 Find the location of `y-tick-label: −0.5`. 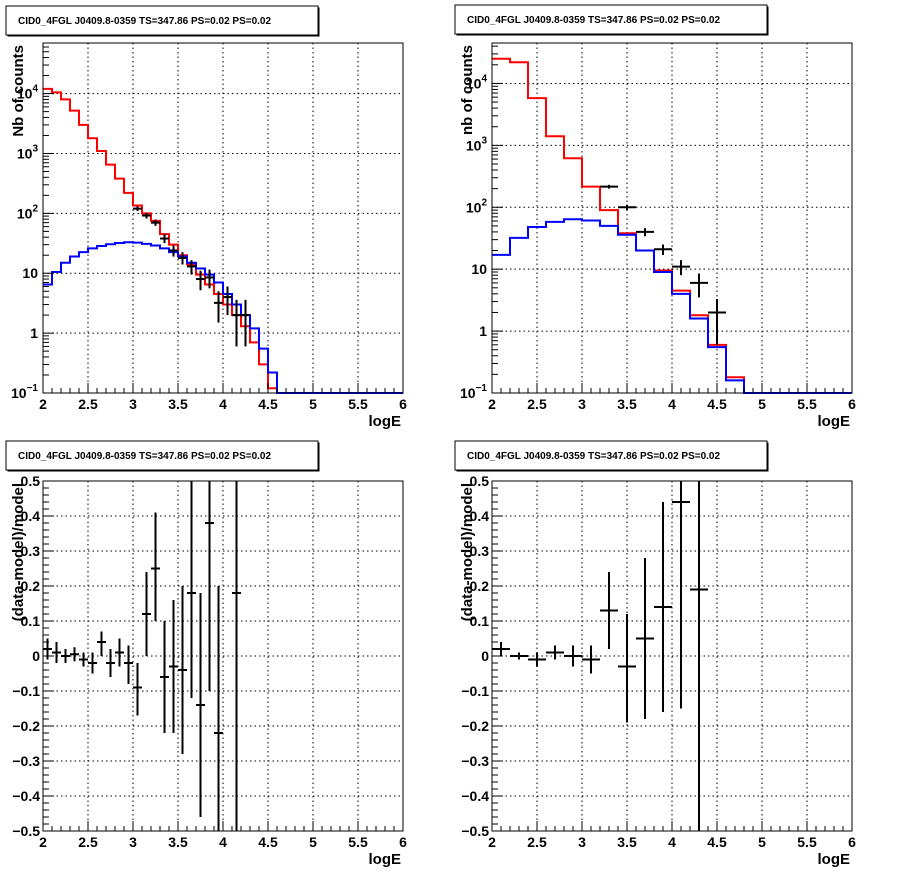

y-tick-label: −0.5 is located at coordinates (475, 831).